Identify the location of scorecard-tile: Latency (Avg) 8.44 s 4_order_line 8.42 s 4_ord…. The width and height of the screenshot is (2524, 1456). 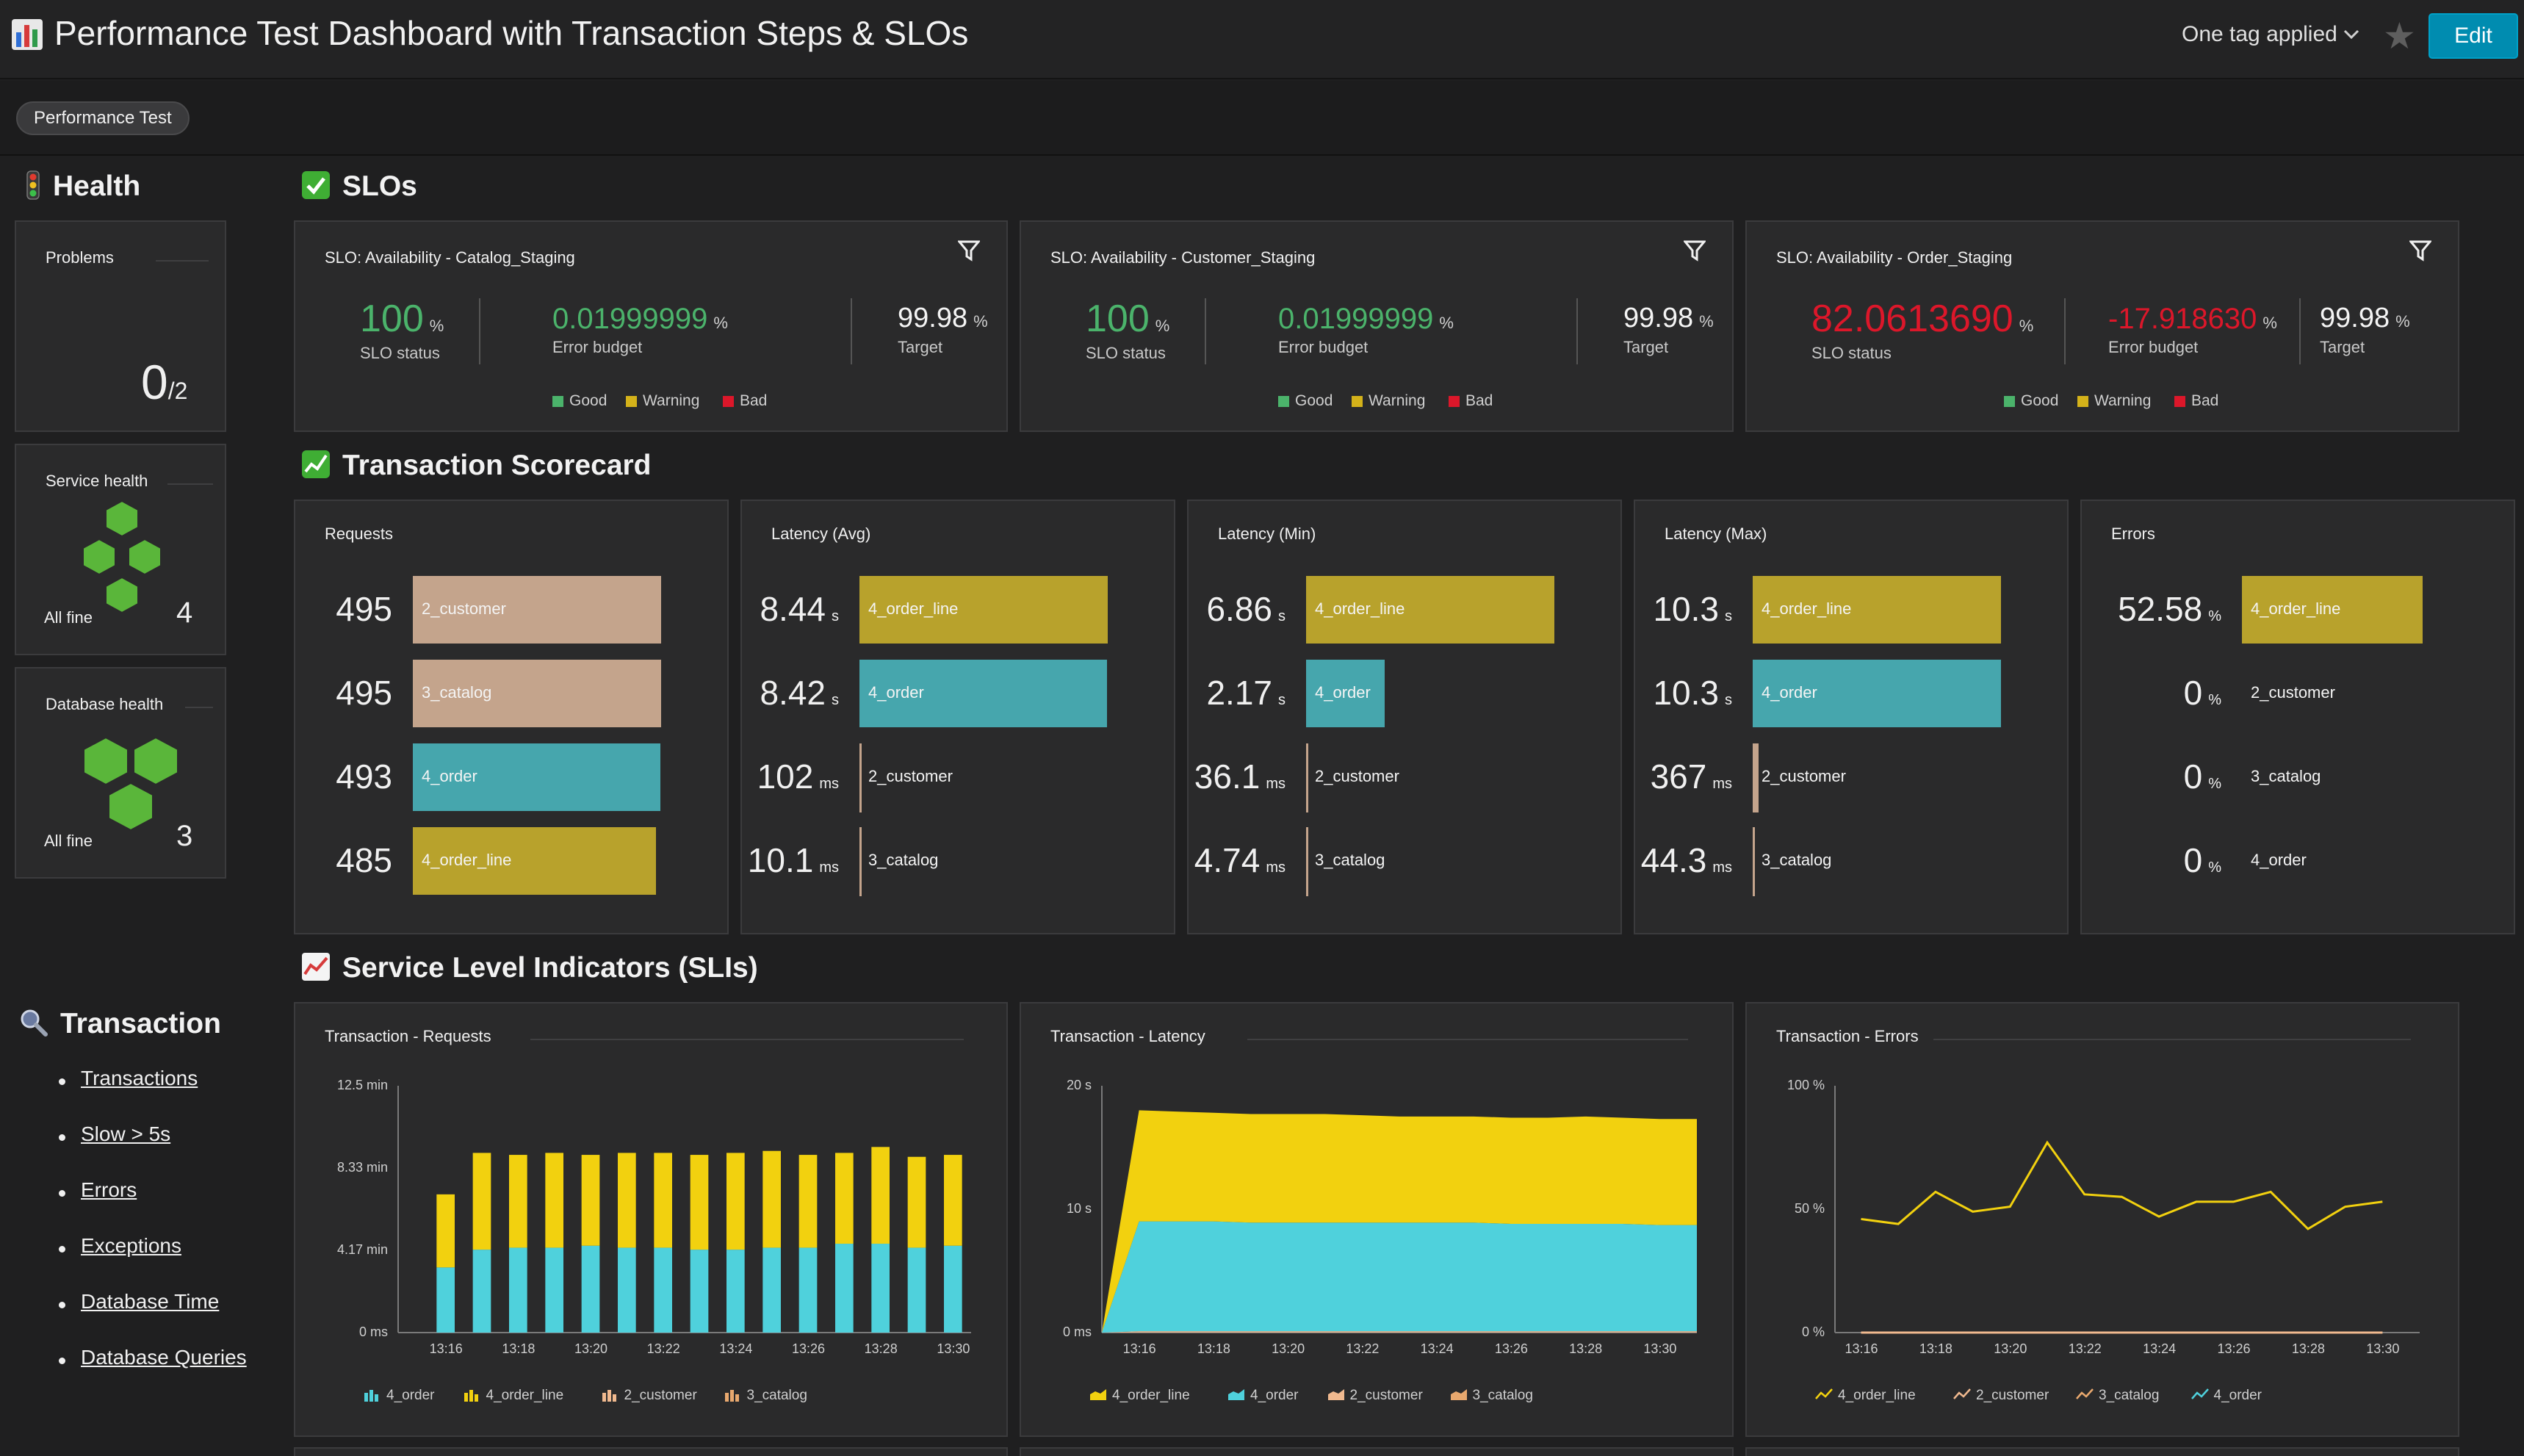
(957, 717).